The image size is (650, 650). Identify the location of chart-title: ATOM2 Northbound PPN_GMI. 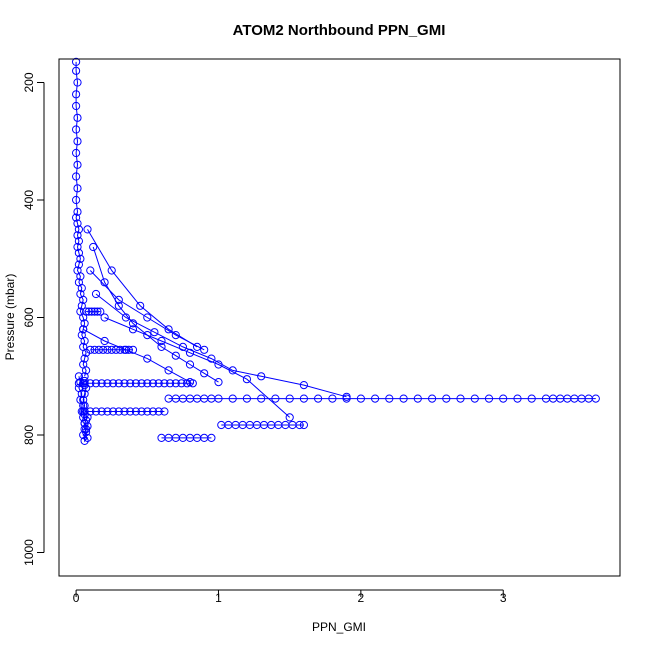
(339, 30).